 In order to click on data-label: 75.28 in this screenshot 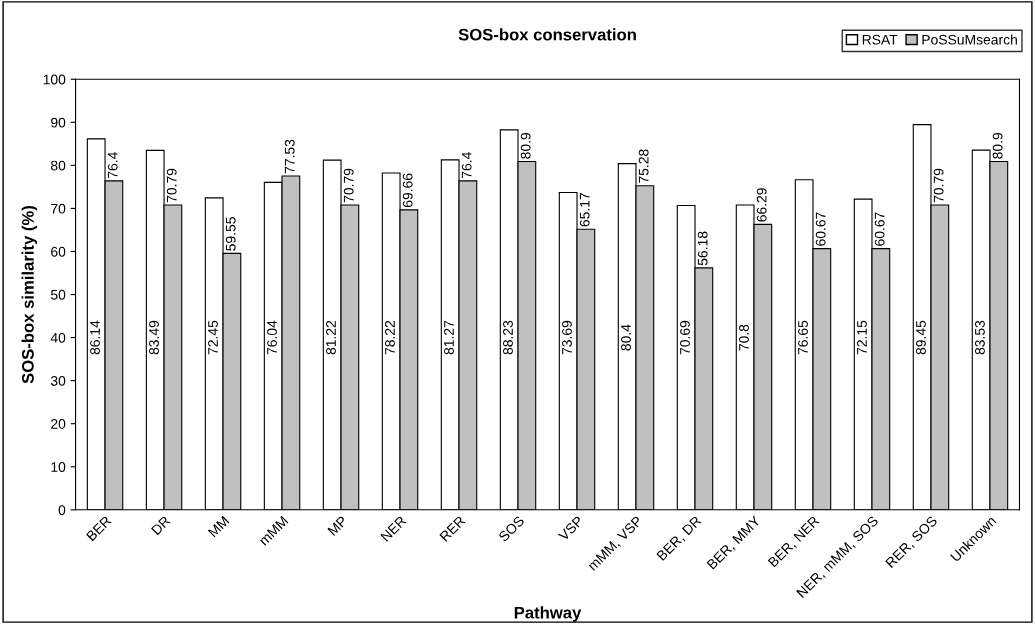, I will do `click(643, 166)`.